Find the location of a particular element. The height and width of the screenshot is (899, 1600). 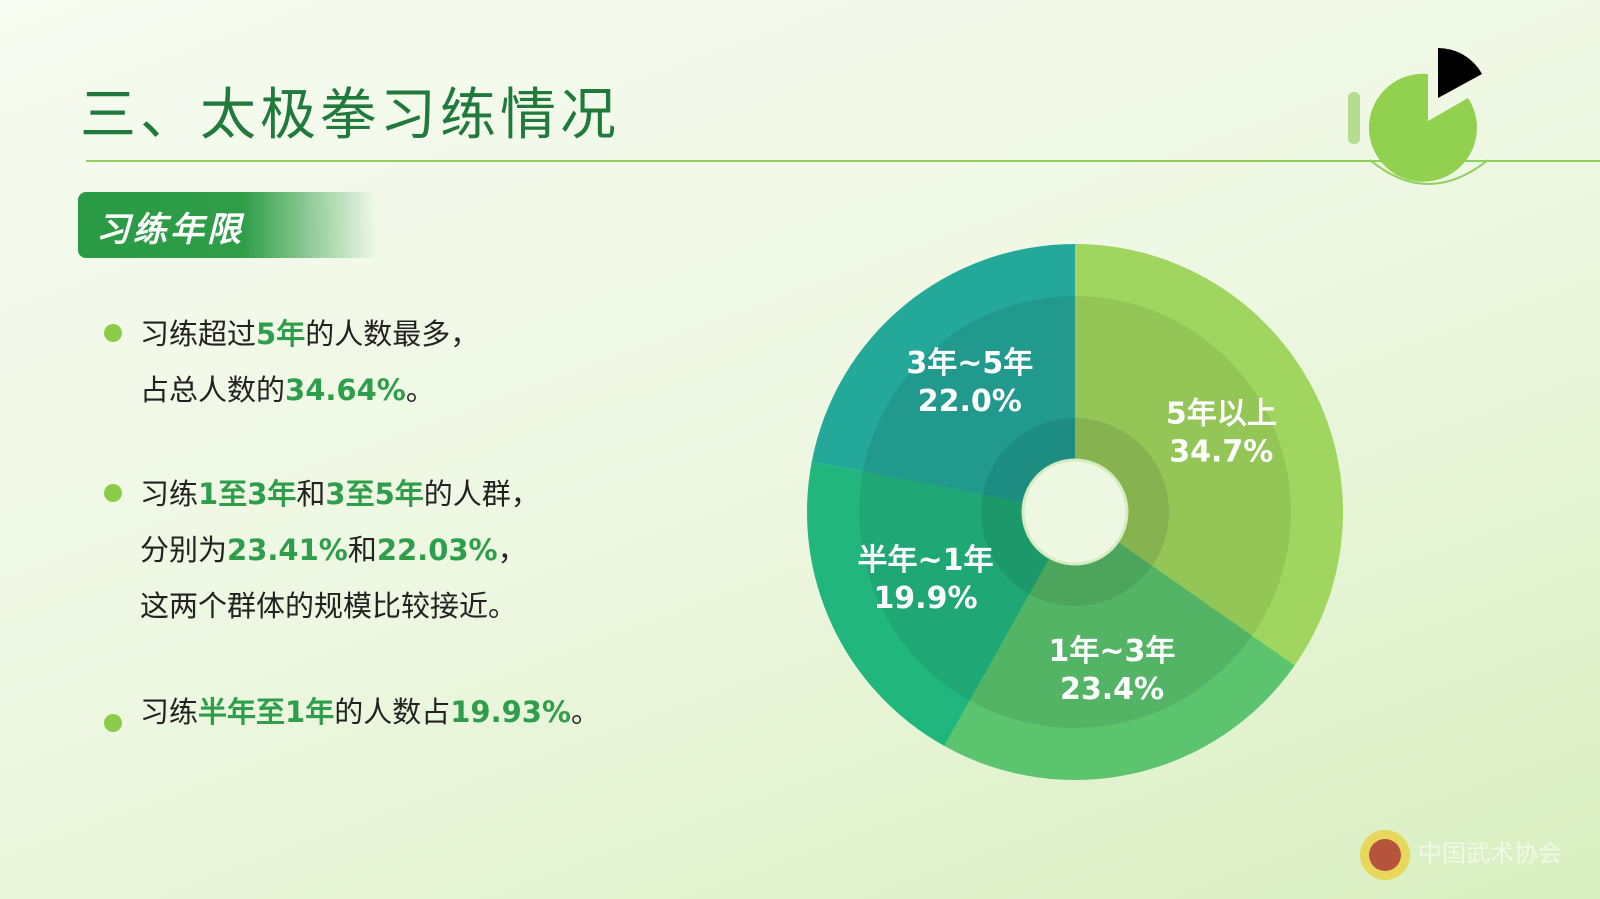

highlight-text: 5年 is located at coordinates (281, 334).